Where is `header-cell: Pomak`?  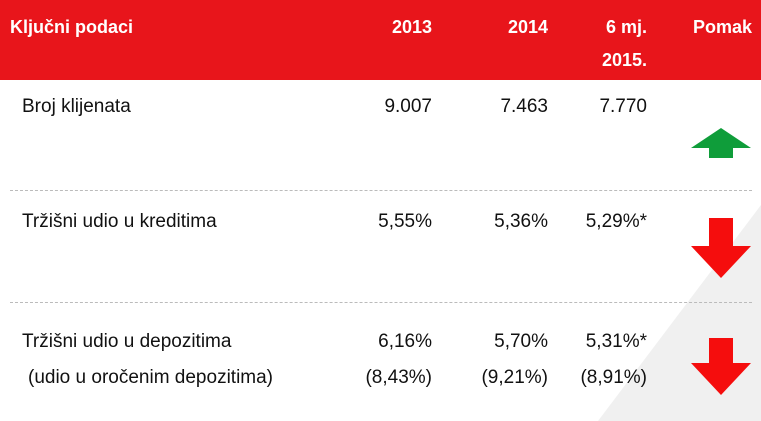 header-cell: Pomak is located at coordinates (722, 27).